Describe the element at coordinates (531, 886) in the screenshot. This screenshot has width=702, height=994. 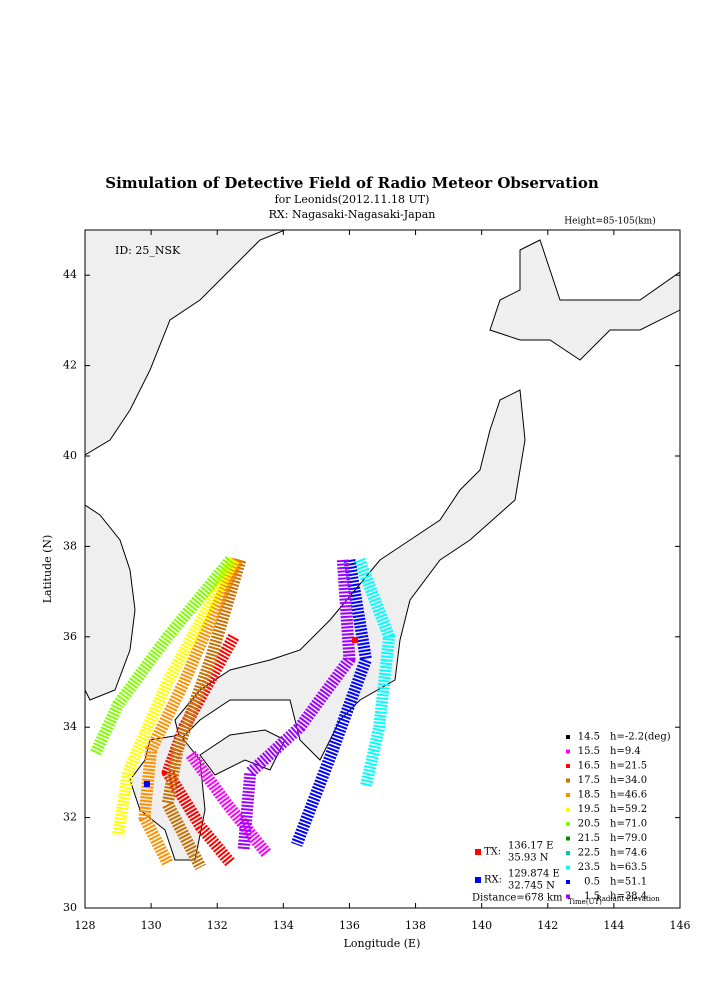
I see `station-lat: 32.745 N` at that location.